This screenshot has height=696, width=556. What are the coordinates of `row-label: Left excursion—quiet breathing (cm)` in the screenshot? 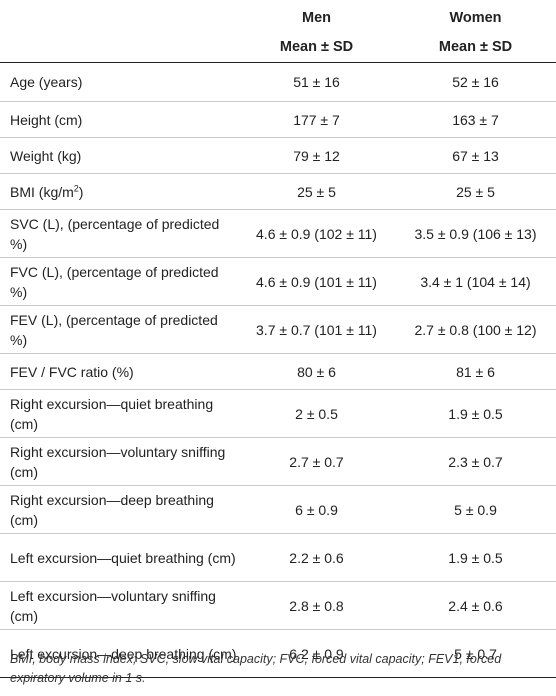 It's located at (123, 557).